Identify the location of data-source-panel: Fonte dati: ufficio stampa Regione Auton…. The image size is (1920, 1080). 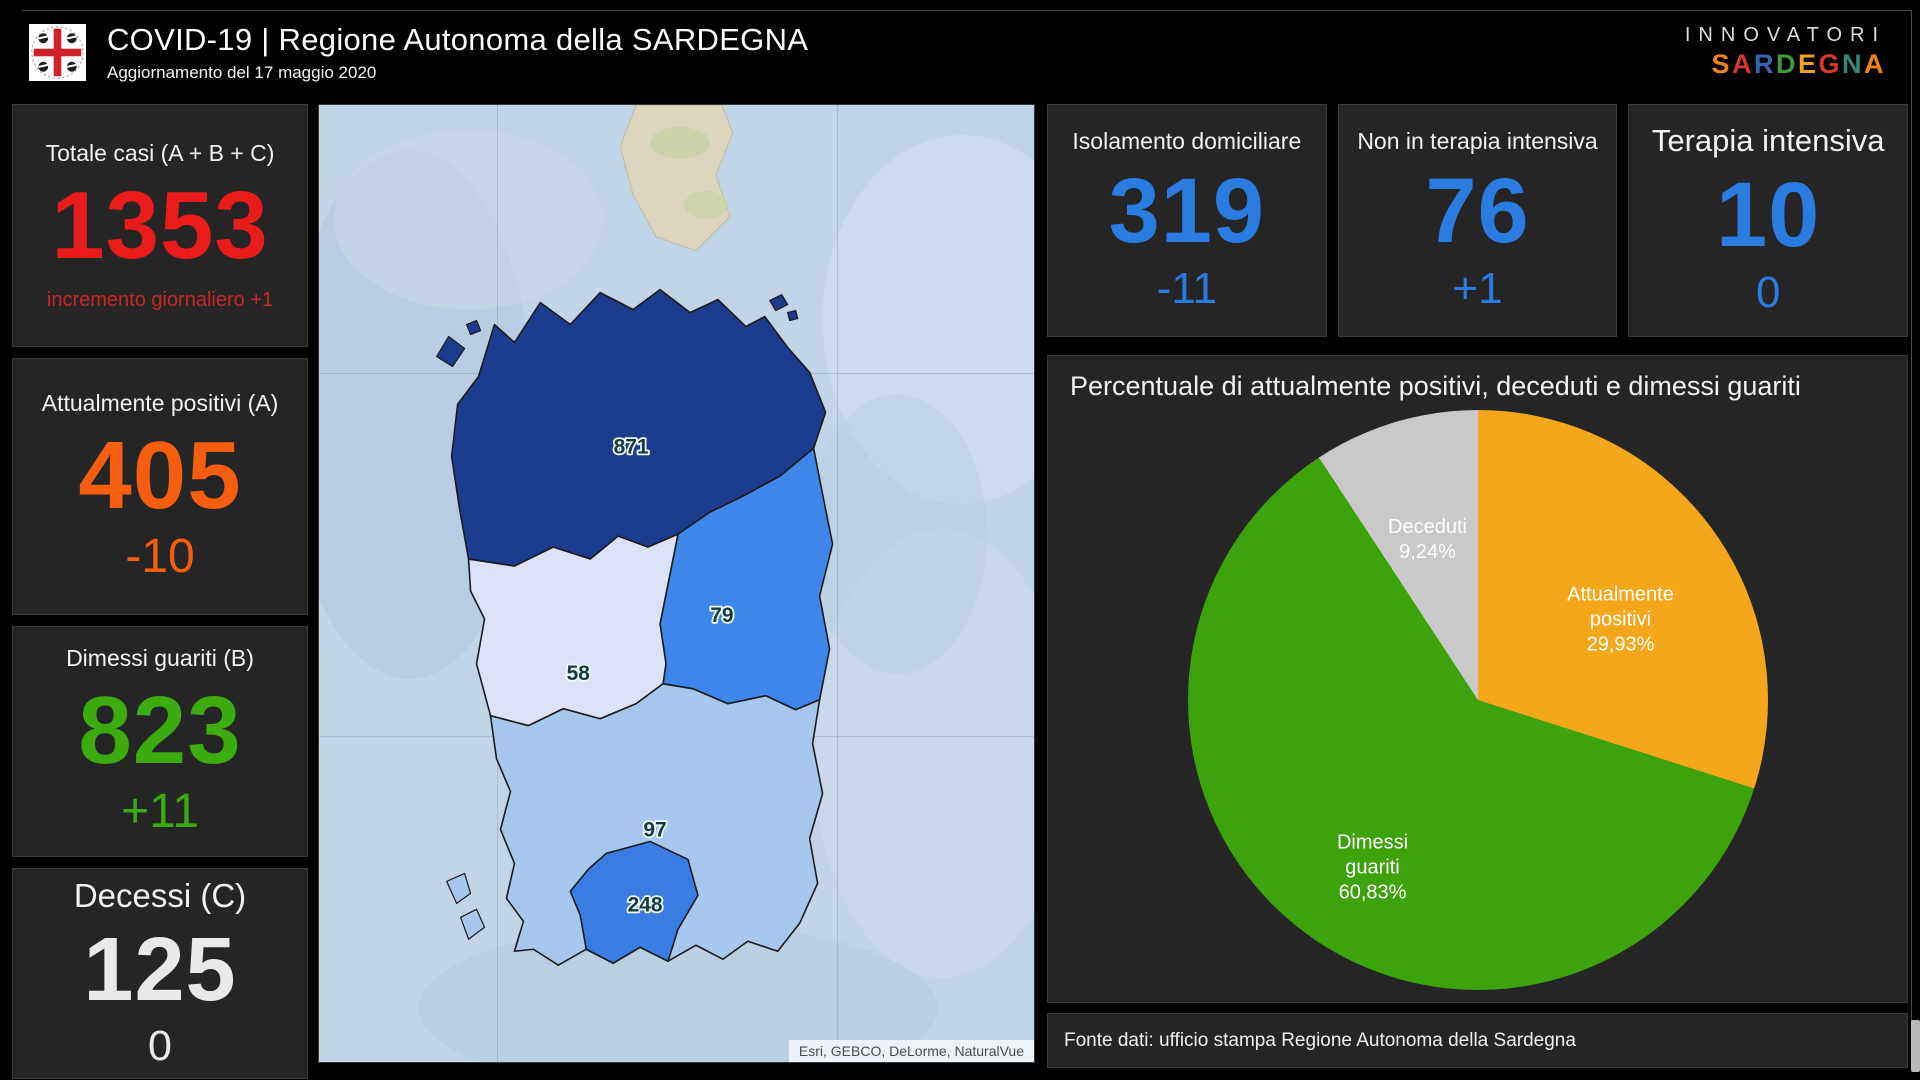
(1477, 1040).